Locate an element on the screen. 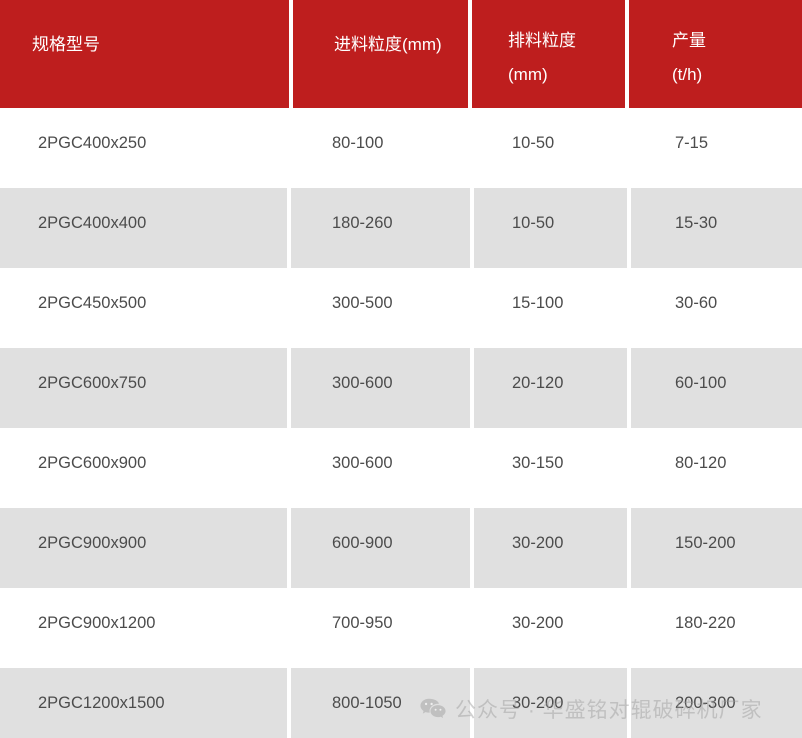  table-row: 2PGC600x900 300-600 30-150 80-120 is located at coordinates (401, 468).